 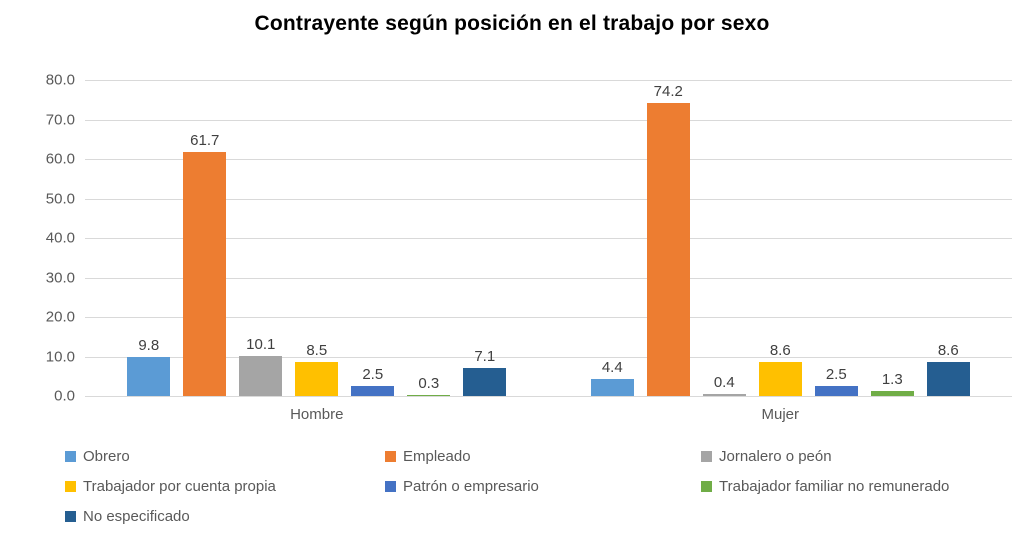 I want to click on y-tick-label: 30.0, so click(x=60, y=277).